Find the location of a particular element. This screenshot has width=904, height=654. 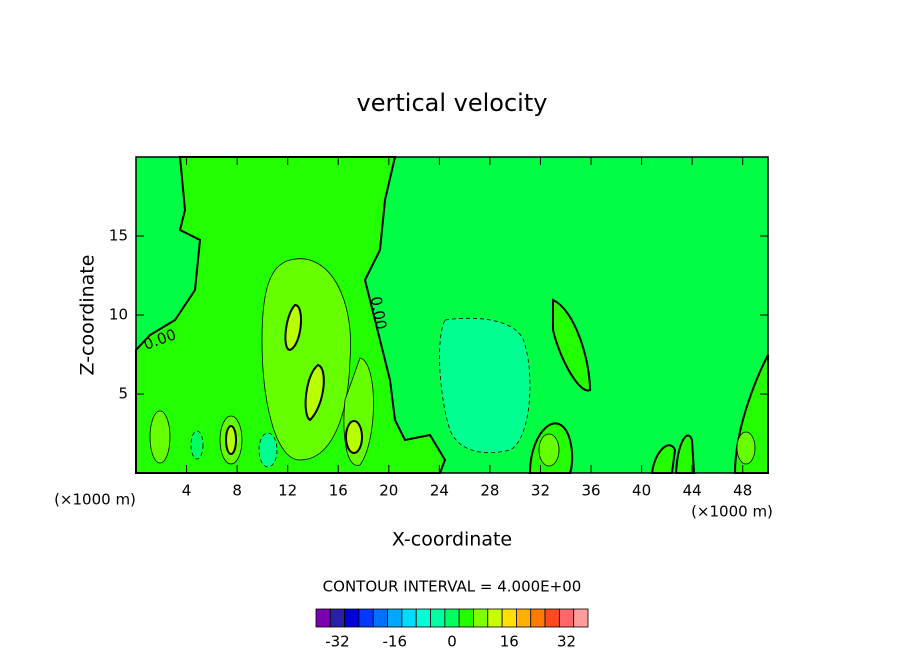

x-tick-label: 40 is located at coordinates (641, 491).